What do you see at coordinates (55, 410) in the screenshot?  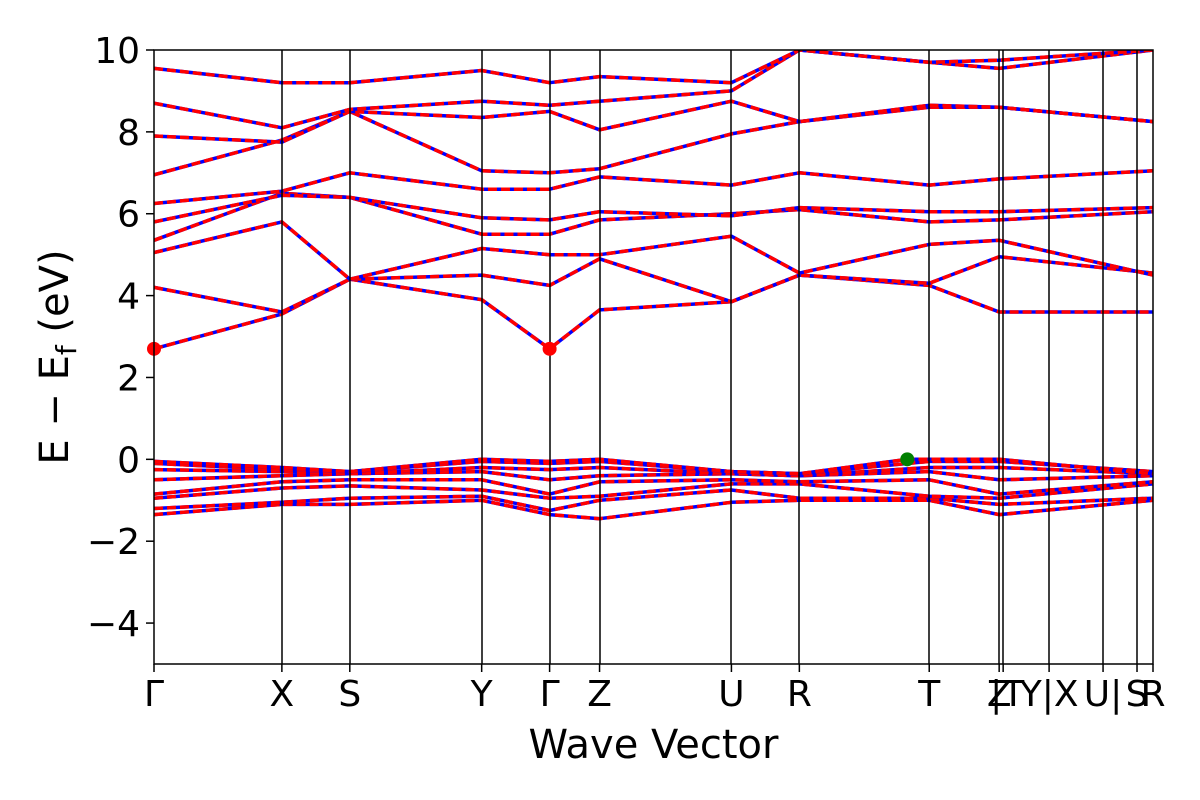 I see `y-axis-title-main: E − E` at bounding box center [55, 410].